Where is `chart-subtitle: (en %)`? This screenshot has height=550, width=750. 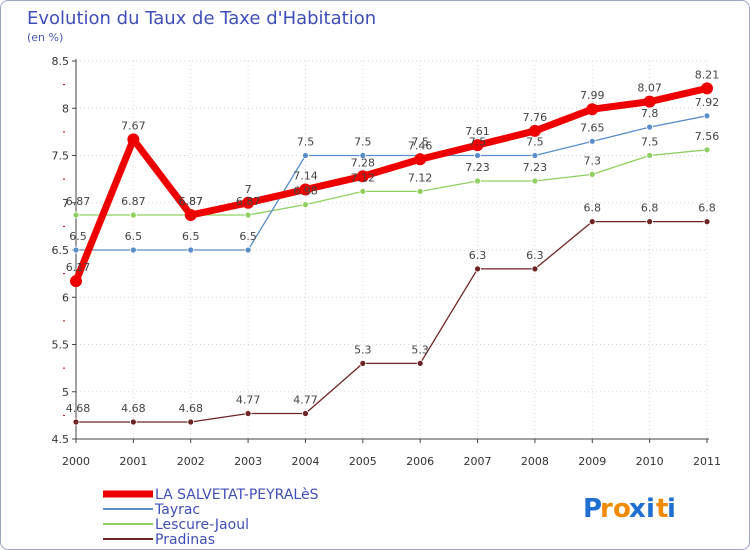
chart-subtitle: (en %) is located at coordinates (45, 37).